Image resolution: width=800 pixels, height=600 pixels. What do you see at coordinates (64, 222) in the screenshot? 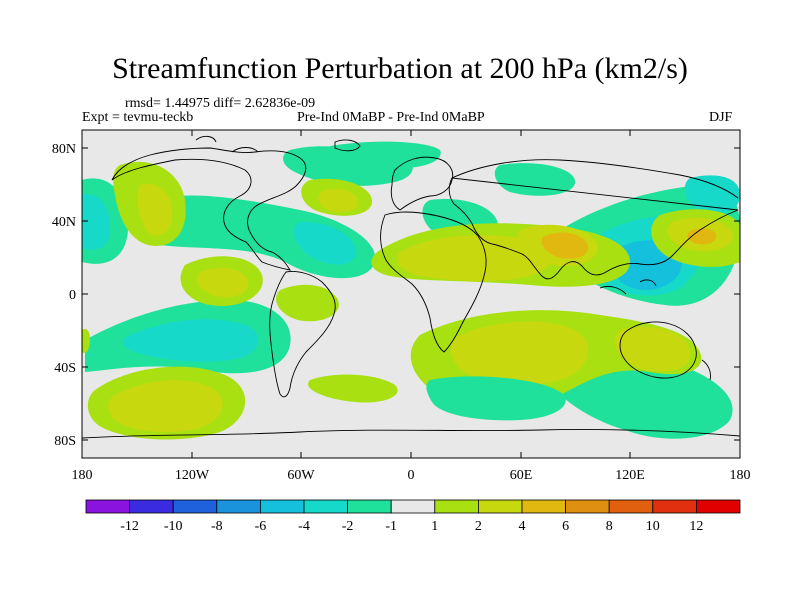
I see `lat-label: 40N` at bounding box center [64, 222].